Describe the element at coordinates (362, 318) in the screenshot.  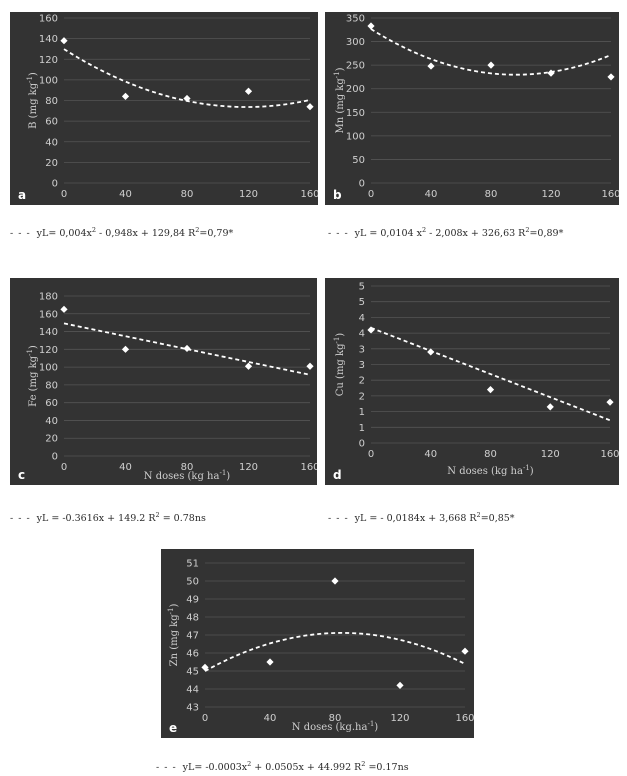
I see `y-tick-label: 4` at that location.